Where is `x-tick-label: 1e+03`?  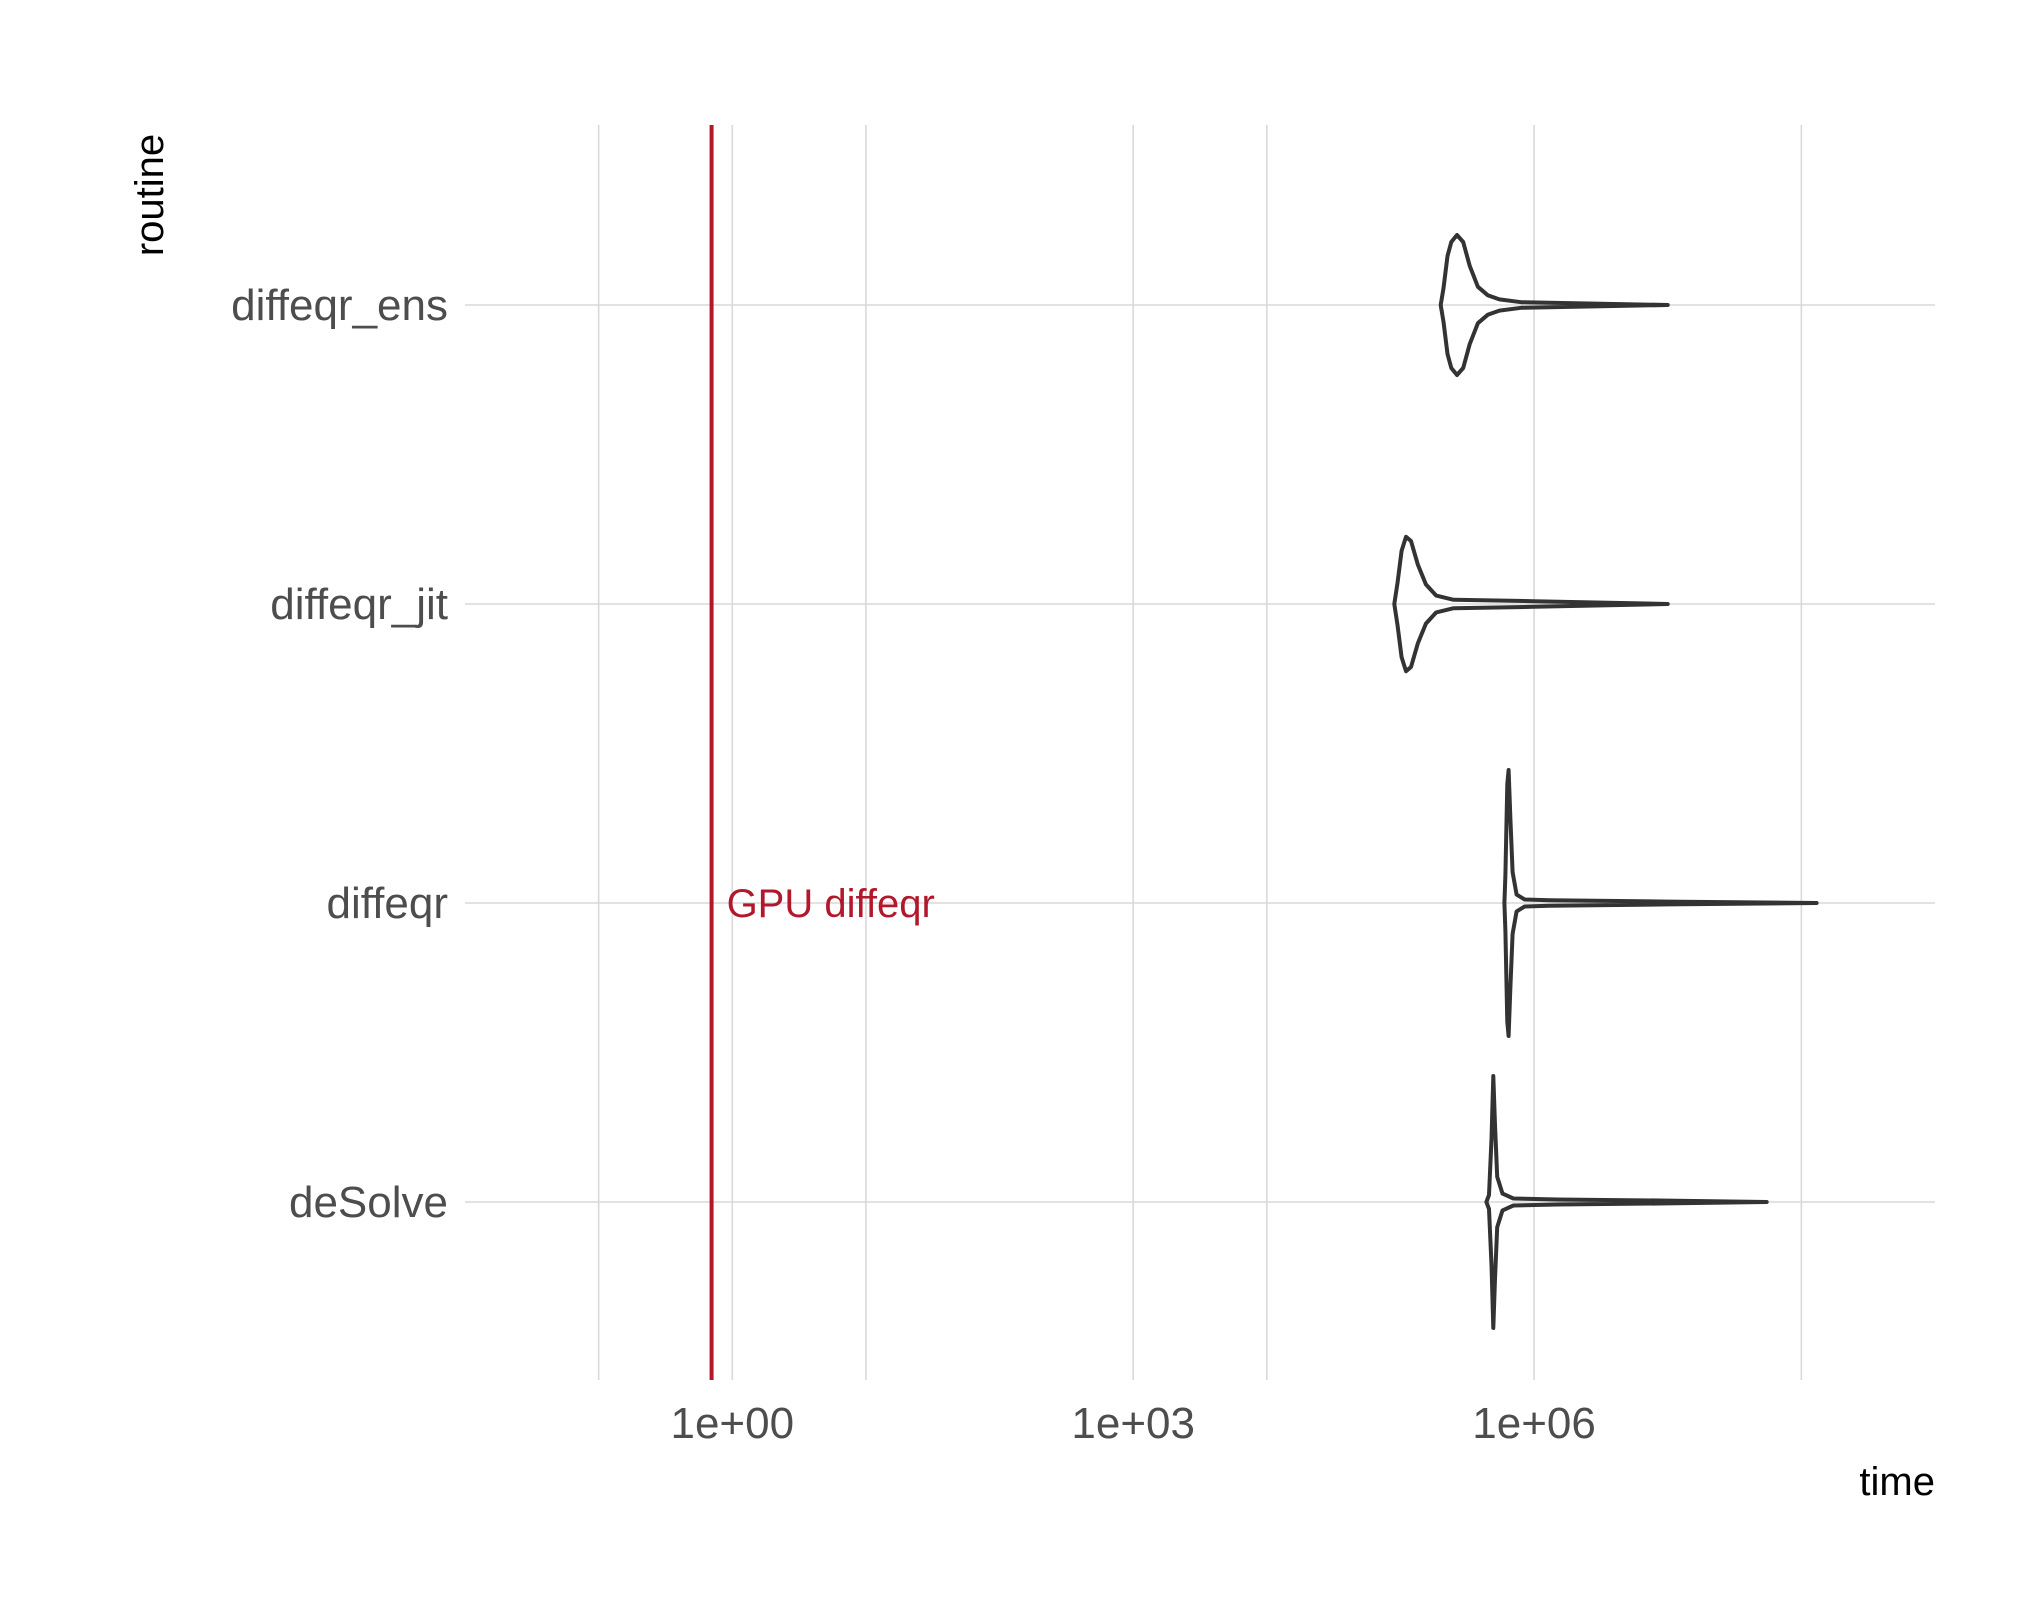 x-tick-label: 1e+03 is located at coordinates (1133, 1423).